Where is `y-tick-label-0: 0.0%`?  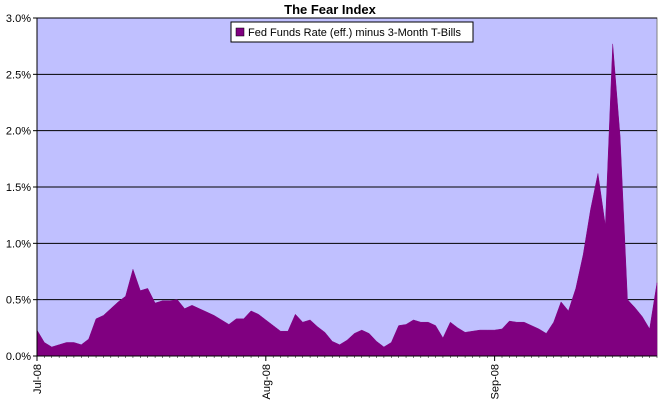 y-tick-label-0: 0.0% is located at coordinates (18, 357).